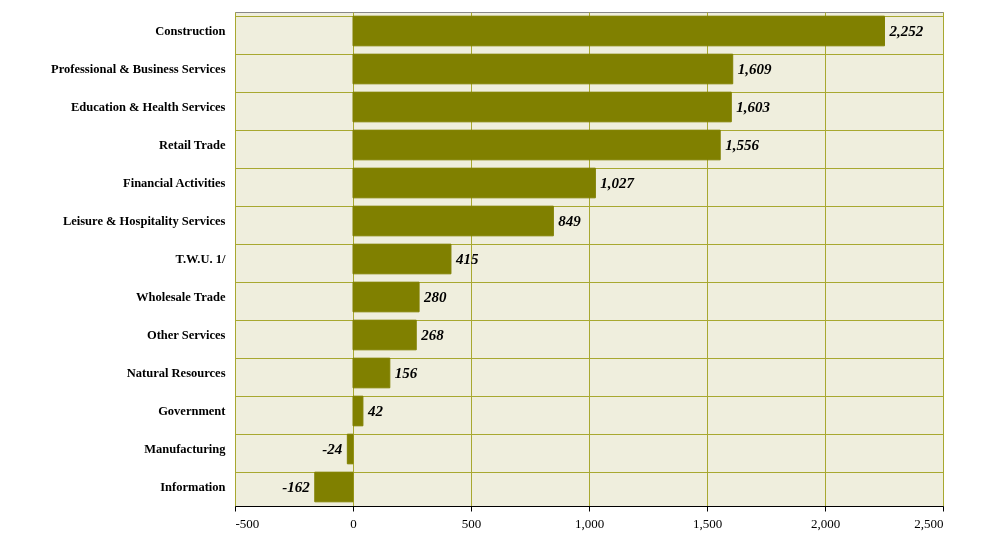 The width and height of the screenshot is (1002, 560). What do you see at coordinates (193, 487) in the screenshot?
I see `y-tick-label: Information` at bounding box center [193, 487].